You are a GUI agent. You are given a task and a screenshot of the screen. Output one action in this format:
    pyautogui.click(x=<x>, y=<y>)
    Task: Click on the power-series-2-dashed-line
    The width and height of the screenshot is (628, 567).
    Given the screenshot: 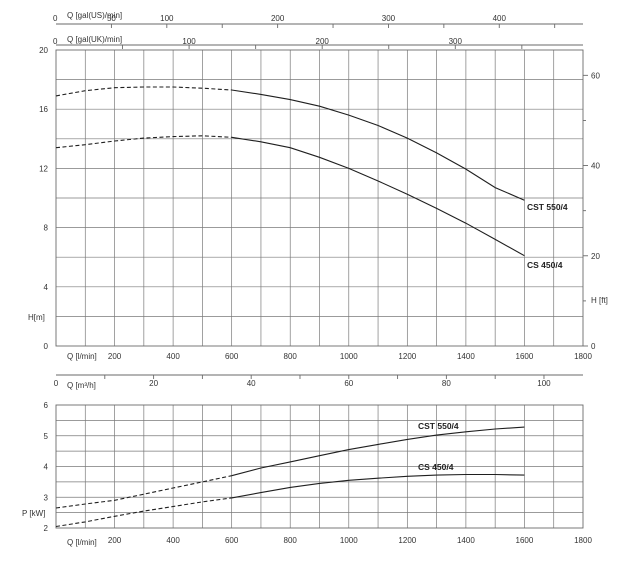 What is the action you would take?
    pyautogui.click(x=143, y=512)
    